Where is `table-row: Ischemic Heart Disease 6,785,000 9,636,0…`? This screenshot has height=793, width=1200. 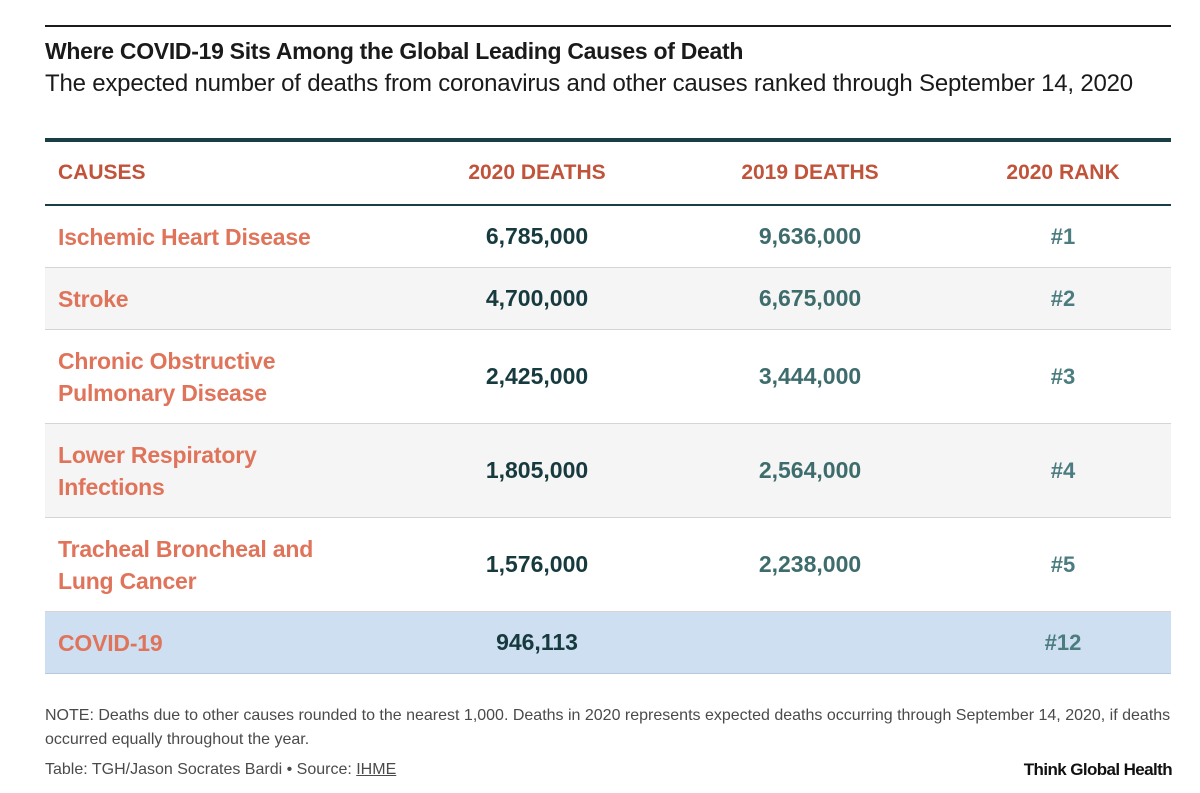 table-row: Ischemic Heart Disease 6,785,000 9,636,0… is located at coordinates (608, 237).